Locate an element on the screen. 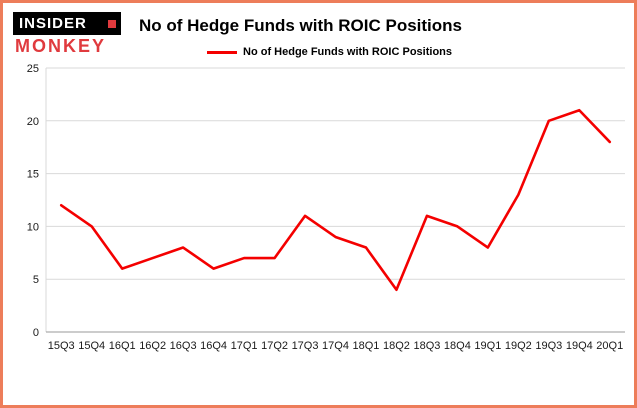 Image resolution: width=637 pixels, height=408 pixels. x-tick-label: 18Q2 is located at coordinates (396, 346).